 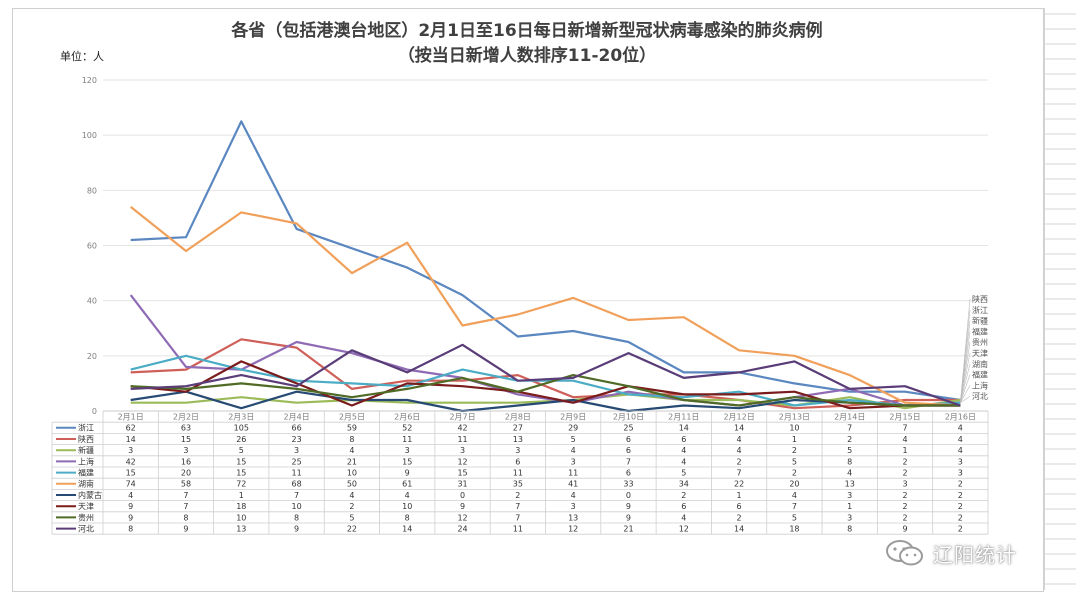 What do you see at coordinates (407, 484) in the screenshot?
I see `table-cell: 61` at bounding box center [407, 484].